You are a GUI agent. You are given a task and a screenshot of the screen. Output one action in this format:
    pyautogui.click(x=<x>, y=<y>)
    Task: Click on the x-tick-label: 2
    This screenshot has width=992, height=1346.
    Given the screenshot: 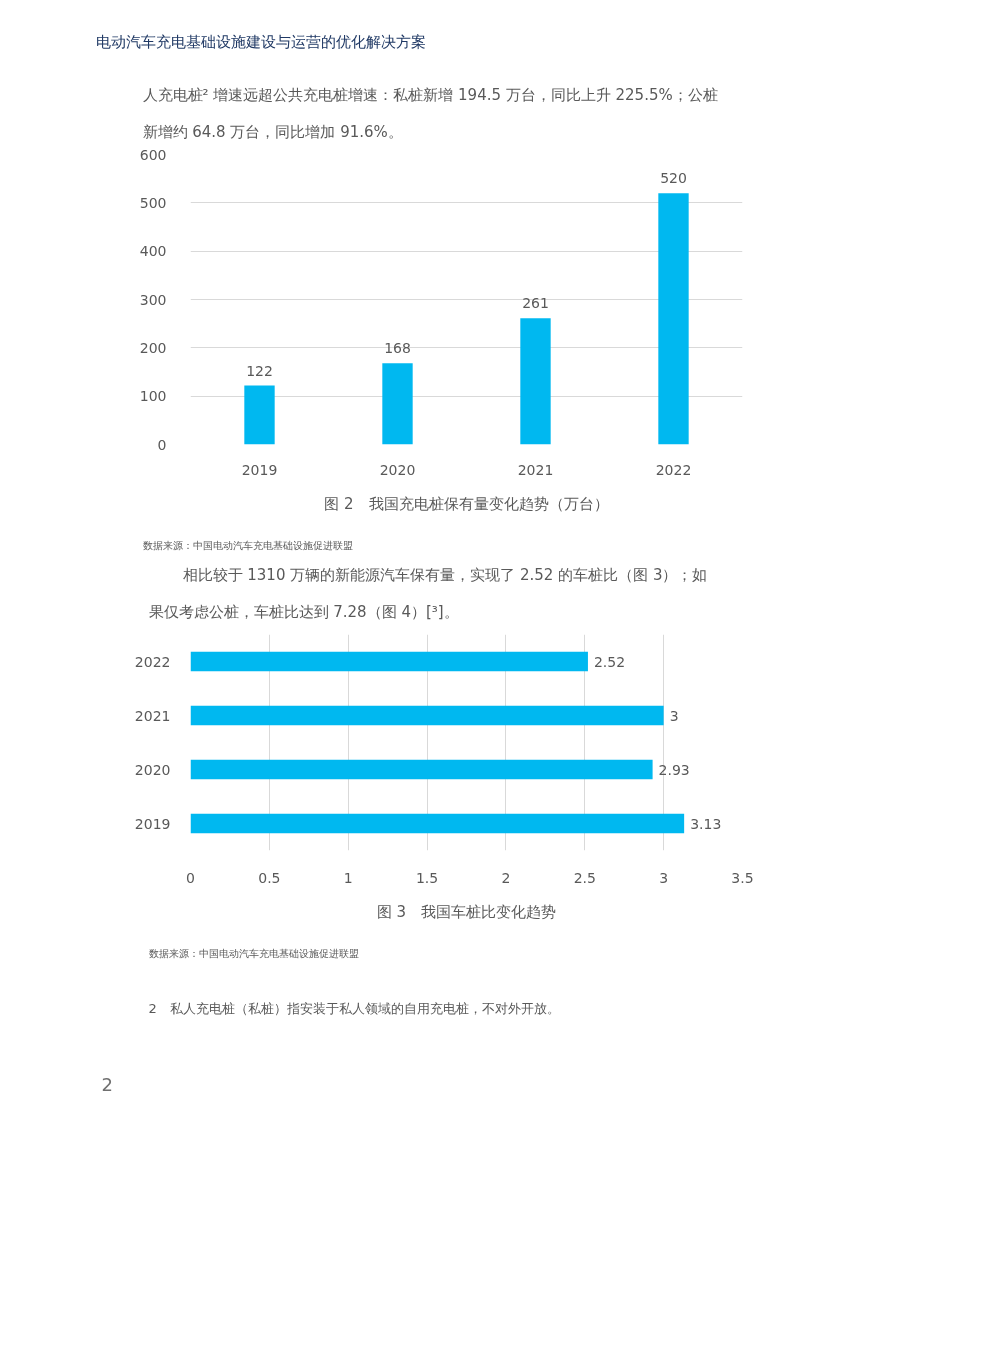 What is the action you would take?
    pyautogui.click(x=506, y=877)
    